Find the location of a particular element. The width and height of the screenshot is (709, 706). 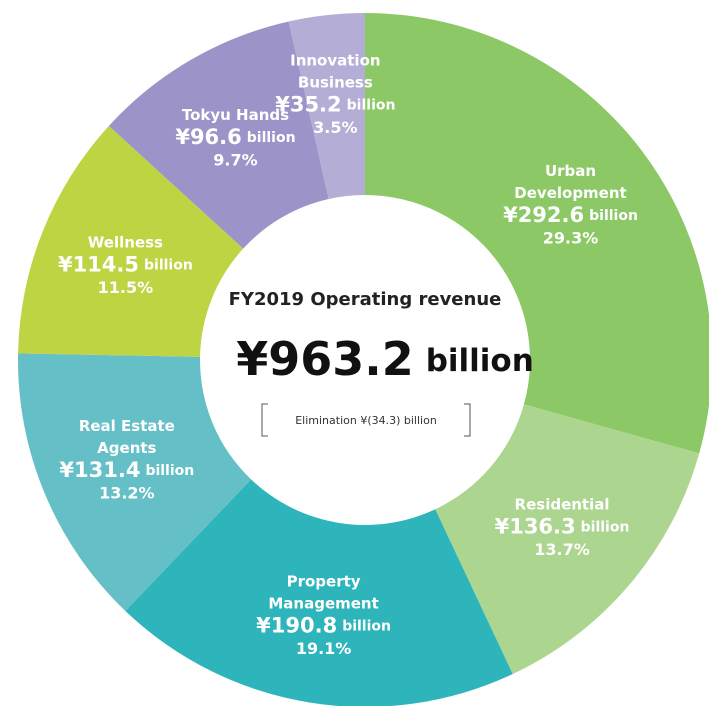

slice-category: Urban Development is located at coordinates (570, 182).